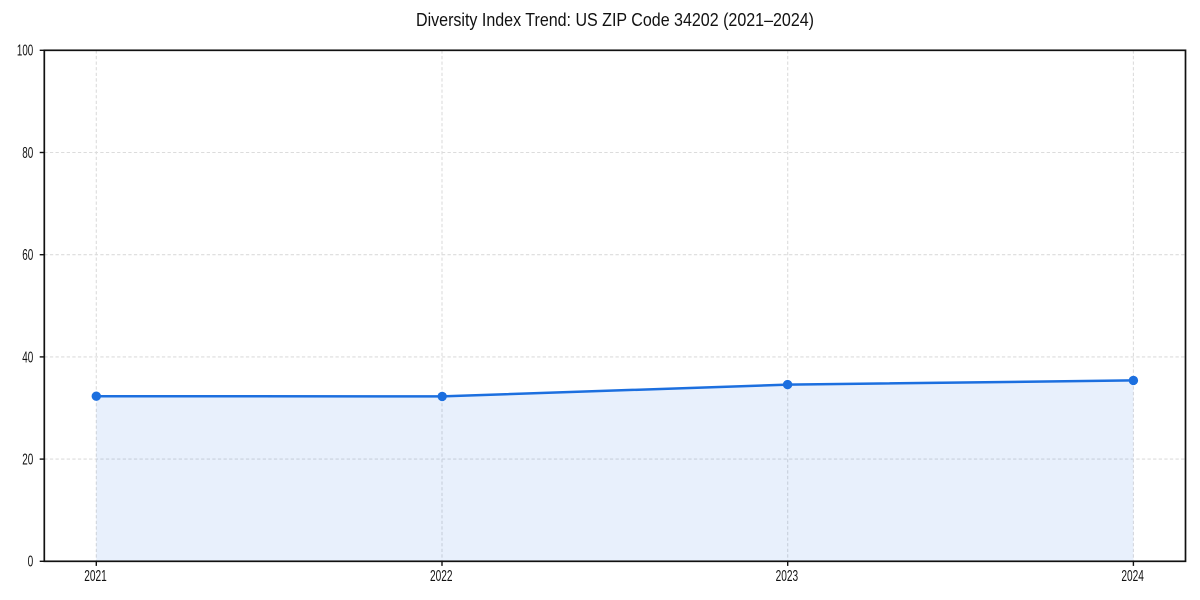 Image resolution: width=1200 pixels, height=600 pixels. I want to click on svg-text: 100, so click(25, 51).